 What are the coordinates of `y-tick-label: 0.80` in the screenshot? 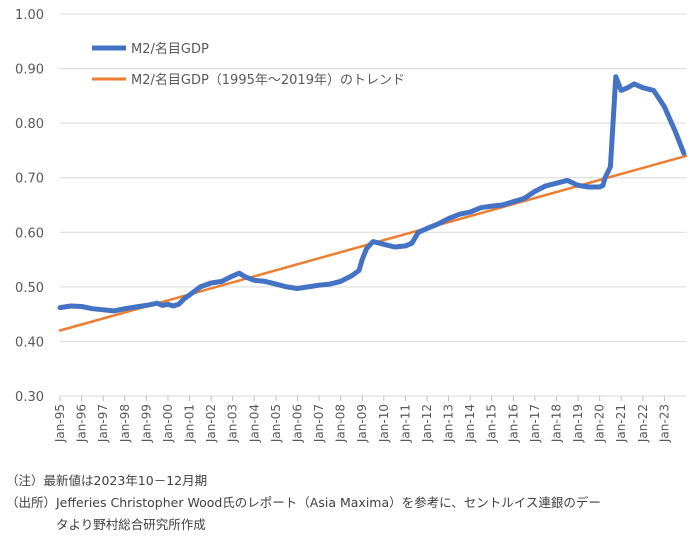 It's located at (29, 124).